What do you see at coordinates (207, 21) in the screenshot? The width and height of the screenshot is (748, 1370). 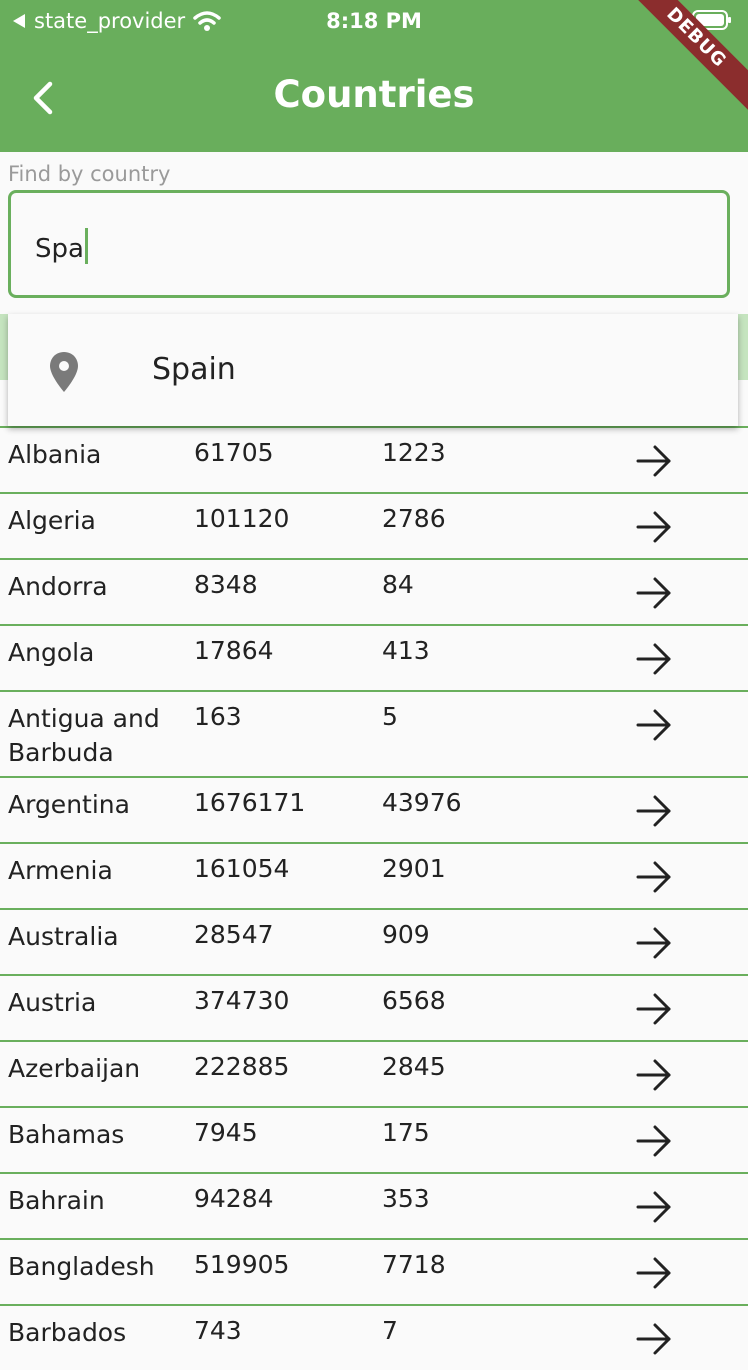 I see `wifi-icon` at bounding box center [207, 21].